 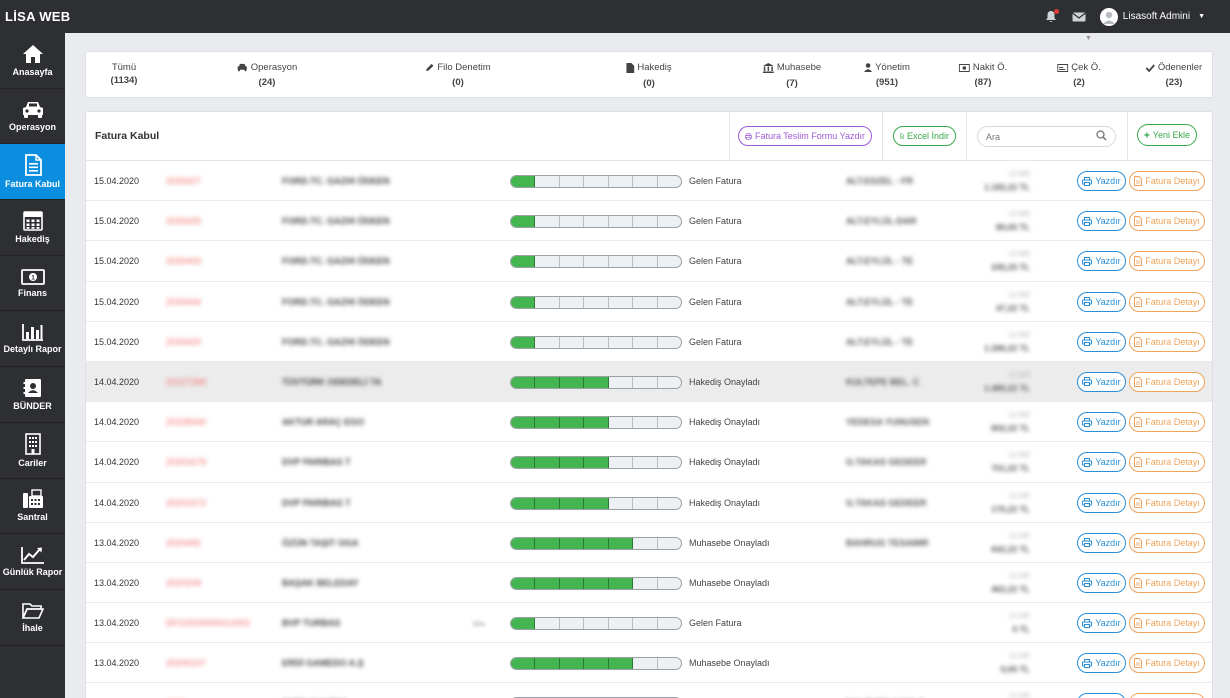 I want to click on sidebar-item-fatura-kabul: Fatura Kabul, so click(x=32, y=172).